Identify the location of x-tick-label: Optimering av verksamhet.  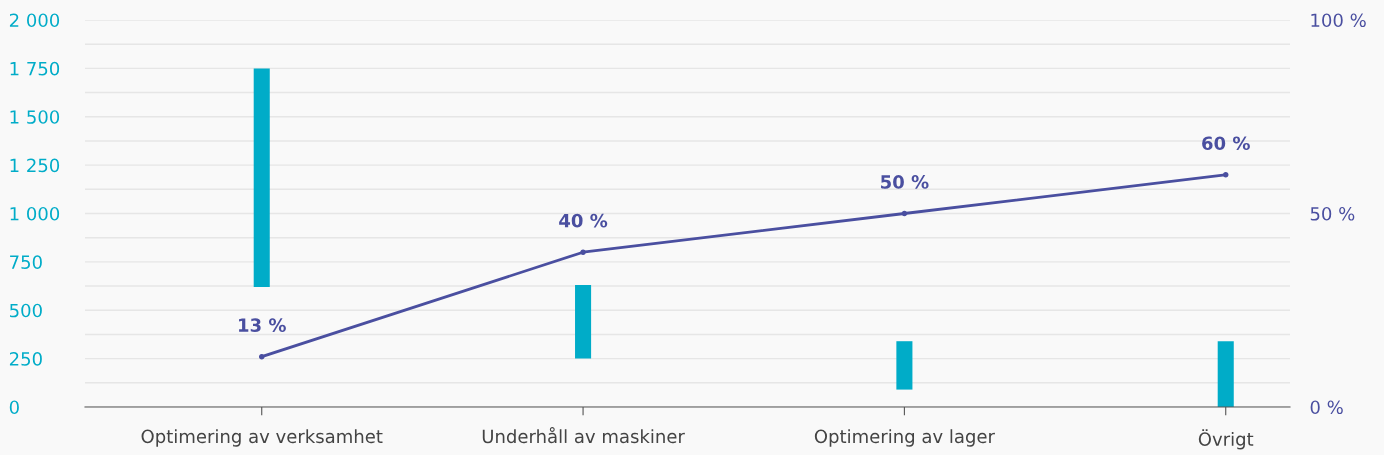
(262, 438).